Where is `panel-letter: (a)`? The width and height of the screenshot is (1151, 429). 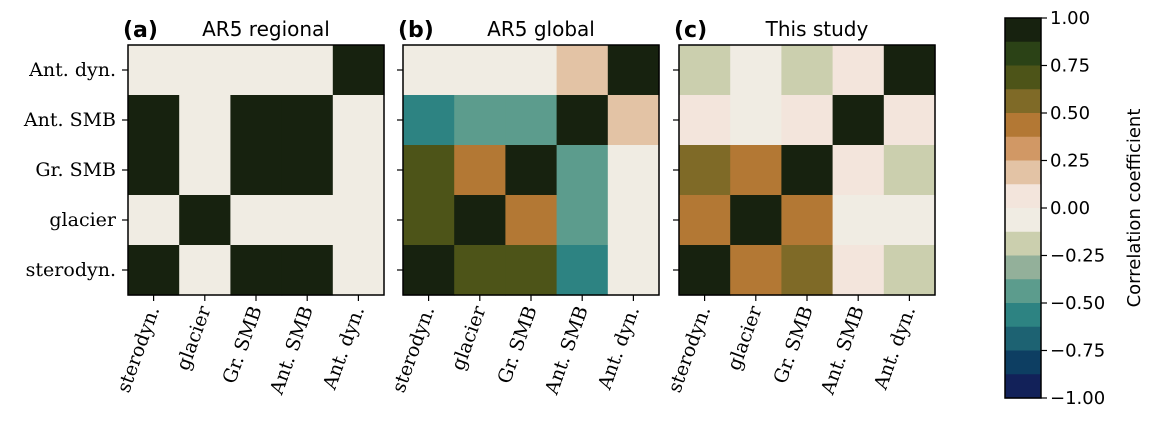
panel-letter: (a) is located at coordinates (140, 30).